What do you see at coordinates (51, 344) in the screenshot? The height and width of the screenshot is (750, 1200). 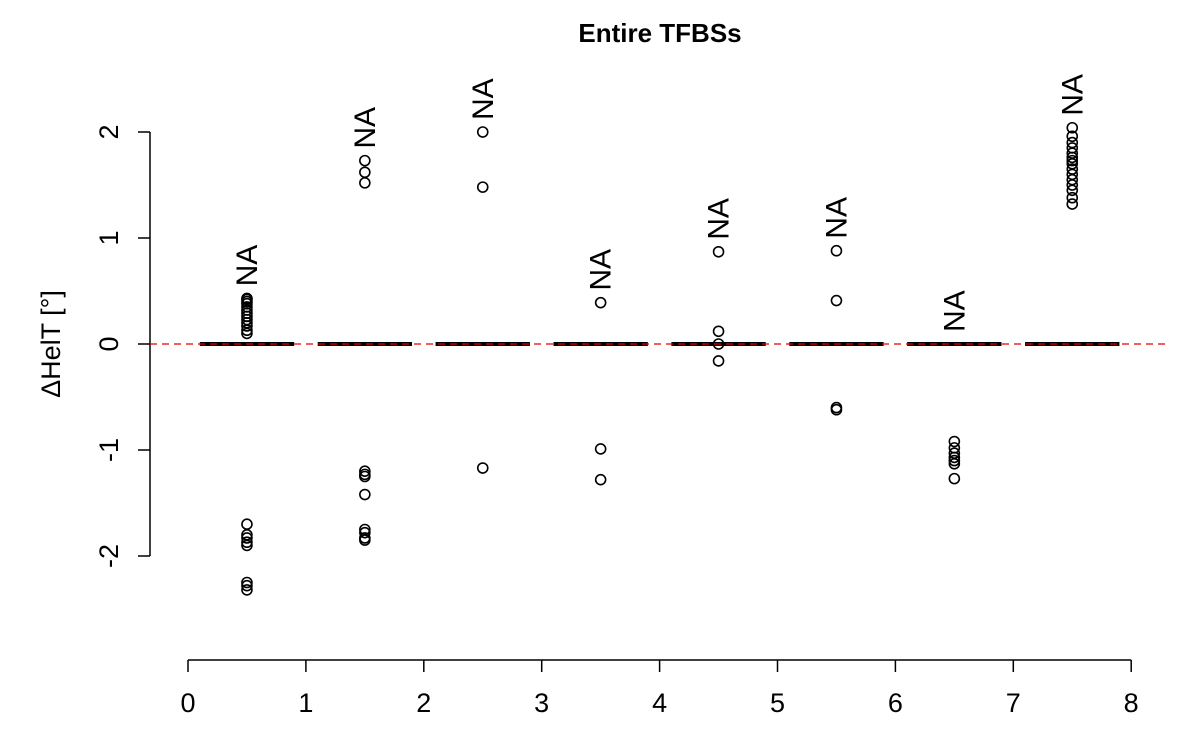 I see `y-axis-label: ΔHelT [°]` at bounding box center [51, 344].